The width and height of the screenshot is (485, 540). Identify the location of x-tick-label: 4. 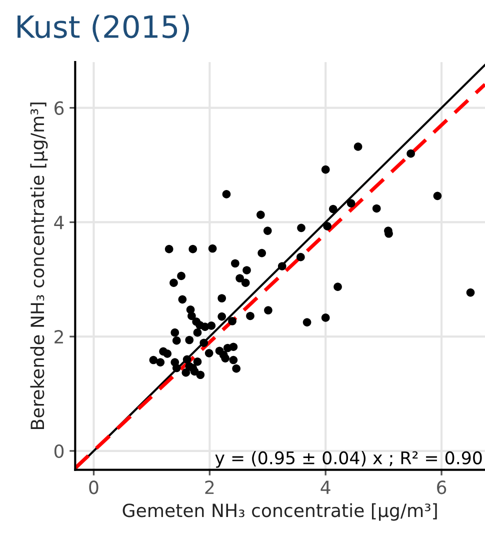
(325, 487).